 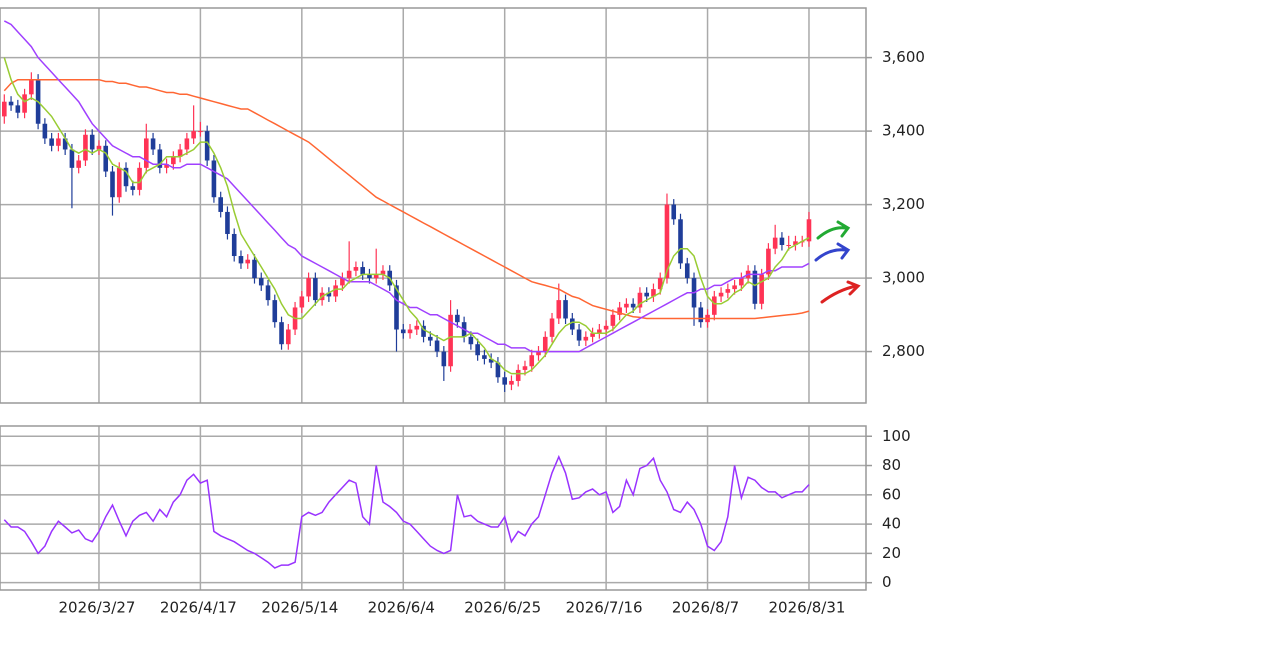 I want to click on y-tick-label: 3,400, so click(x=903, y=131).